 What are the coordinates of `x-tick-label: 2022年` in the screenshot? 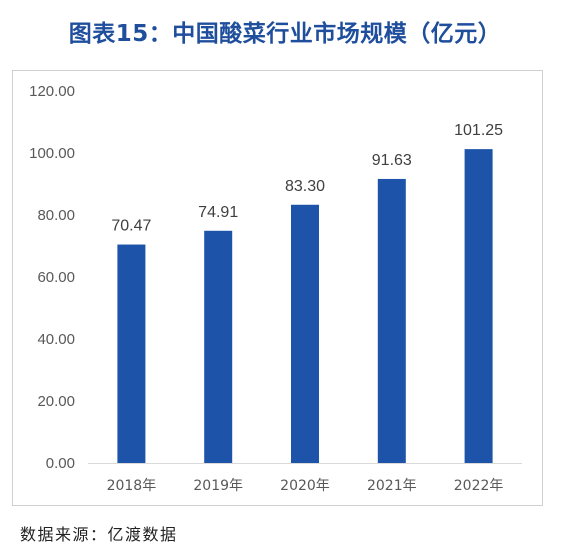 It's located at (479, 486).